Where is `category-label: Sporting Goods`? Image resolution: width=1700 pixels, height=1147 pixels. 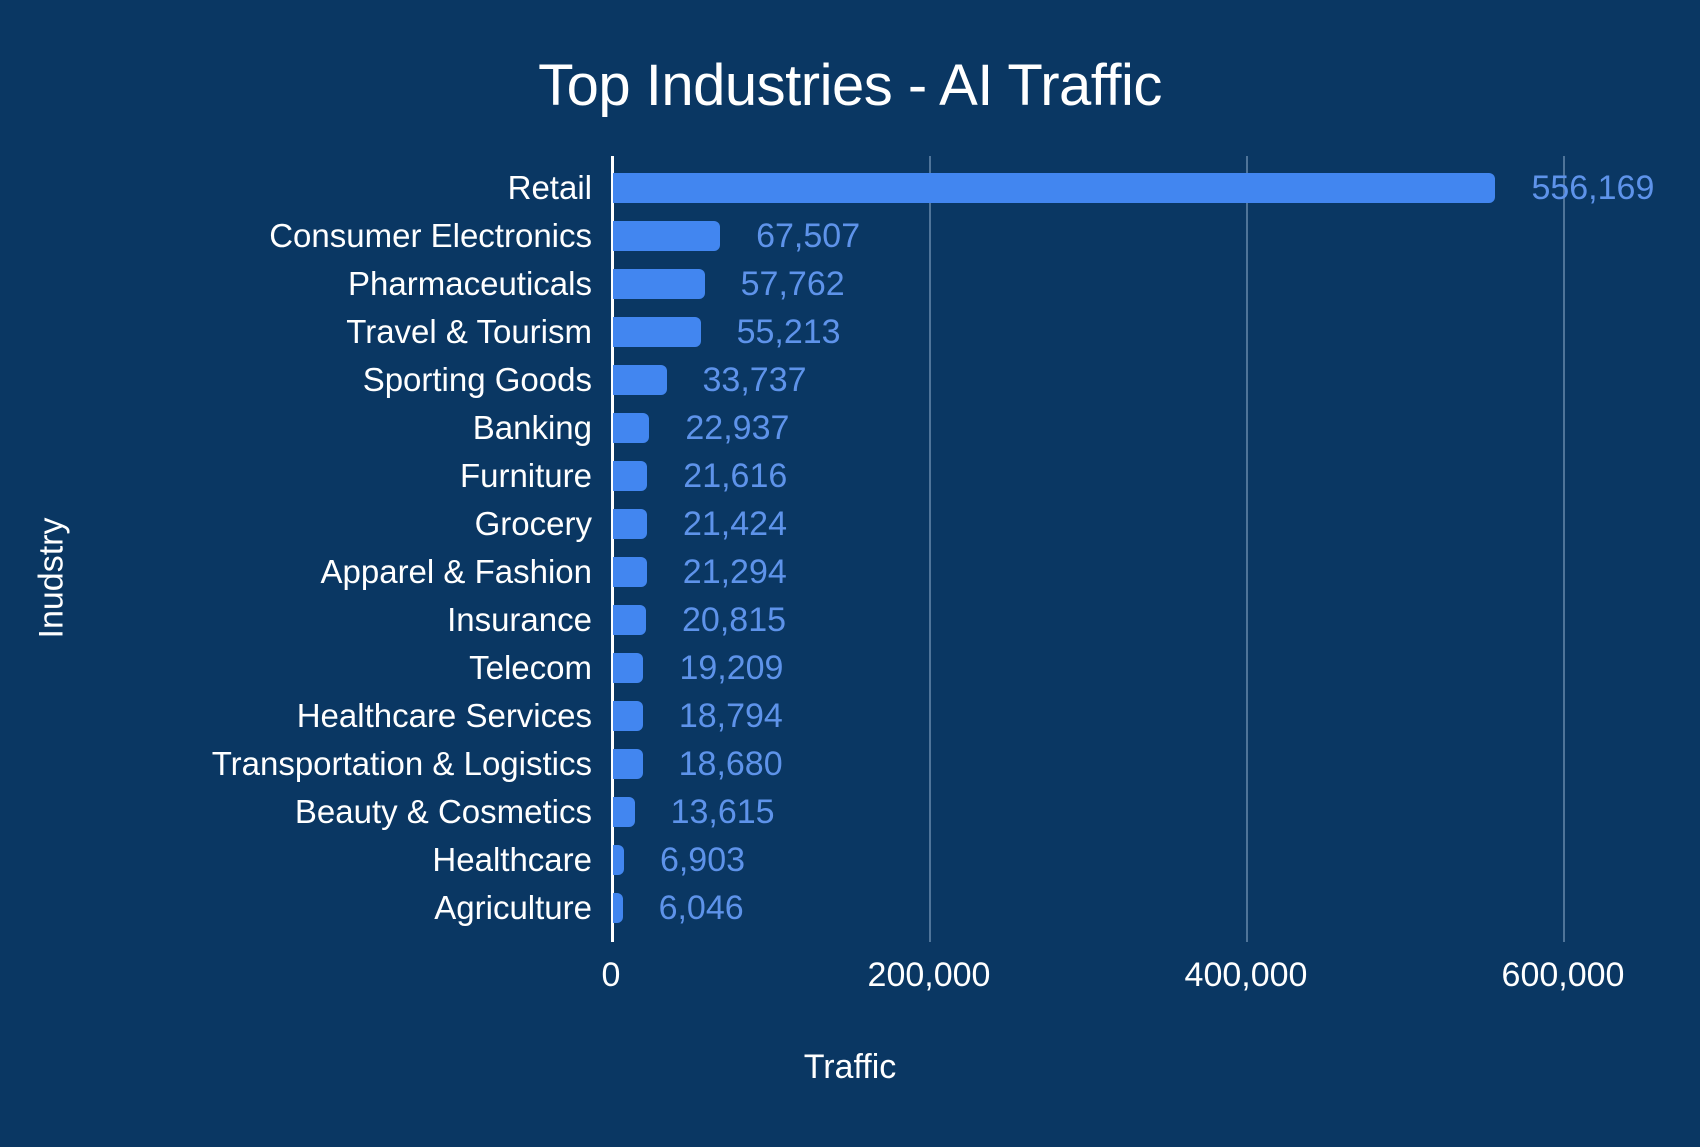 category-label: Sporting Goods is located at coordinates (477, 379).